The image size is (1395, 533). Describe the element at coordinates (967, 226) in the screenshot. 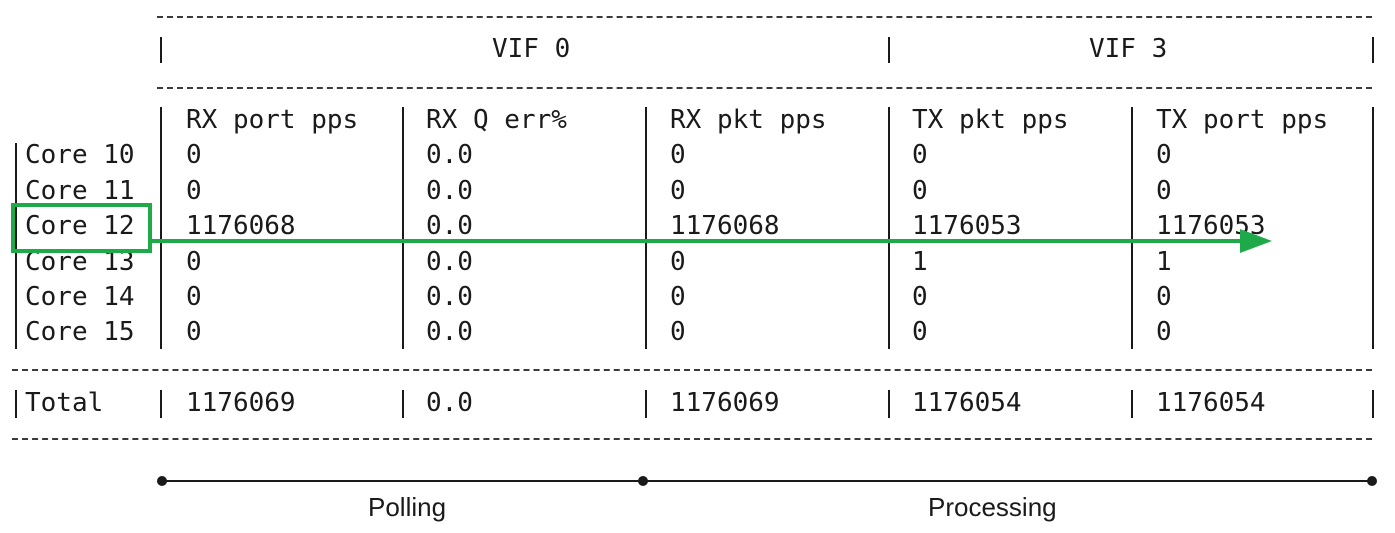

I see `table-cell: 1176053` at that location.